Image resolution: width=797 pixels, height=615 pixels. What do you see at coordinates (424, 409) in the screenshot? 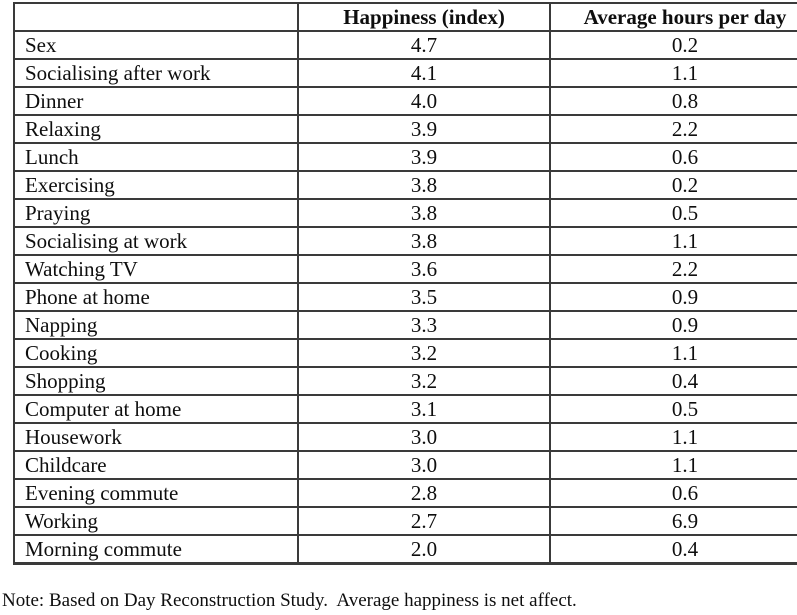
I see `cell-happiness: 3.1` at bounding box center [424, 409].